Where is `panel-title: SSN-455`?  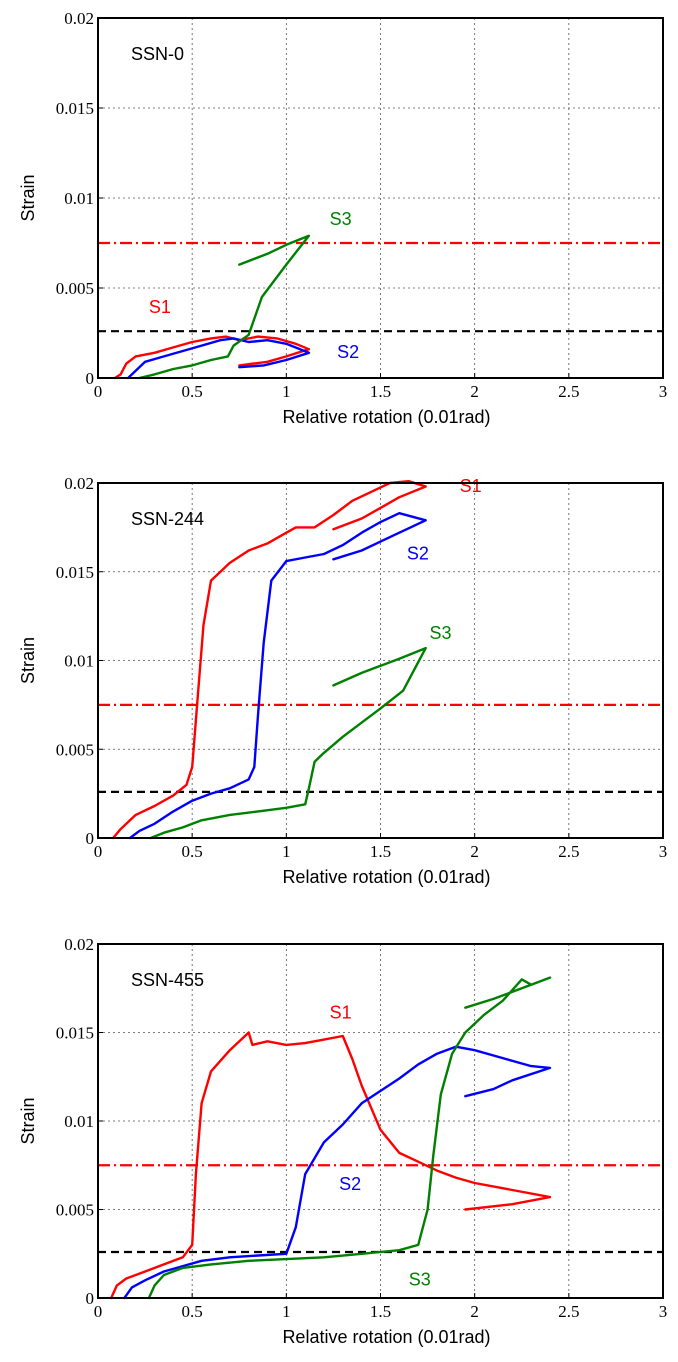
panel-title: SSN-455 is located at coordinates (167, 980).